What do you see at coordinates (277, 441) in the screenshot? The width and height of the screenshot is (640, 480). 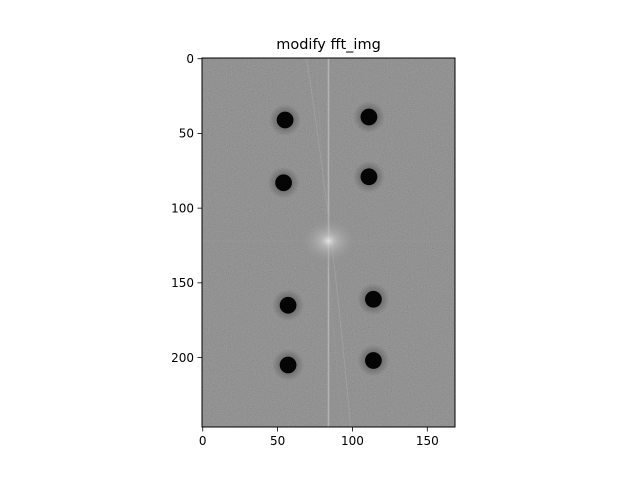 I see `x-tick-label: 50` at bounding box center [277, 441].